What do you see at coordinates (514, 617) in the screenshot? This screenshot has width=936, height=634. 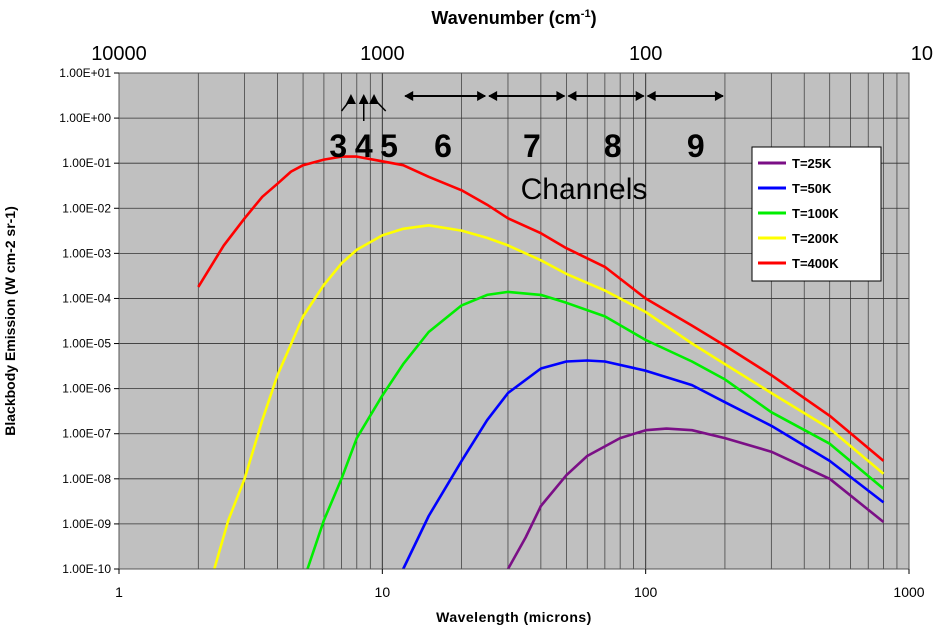 I see `x-axis-title: Wavelength (microns)` at bounding box center [514, 617].